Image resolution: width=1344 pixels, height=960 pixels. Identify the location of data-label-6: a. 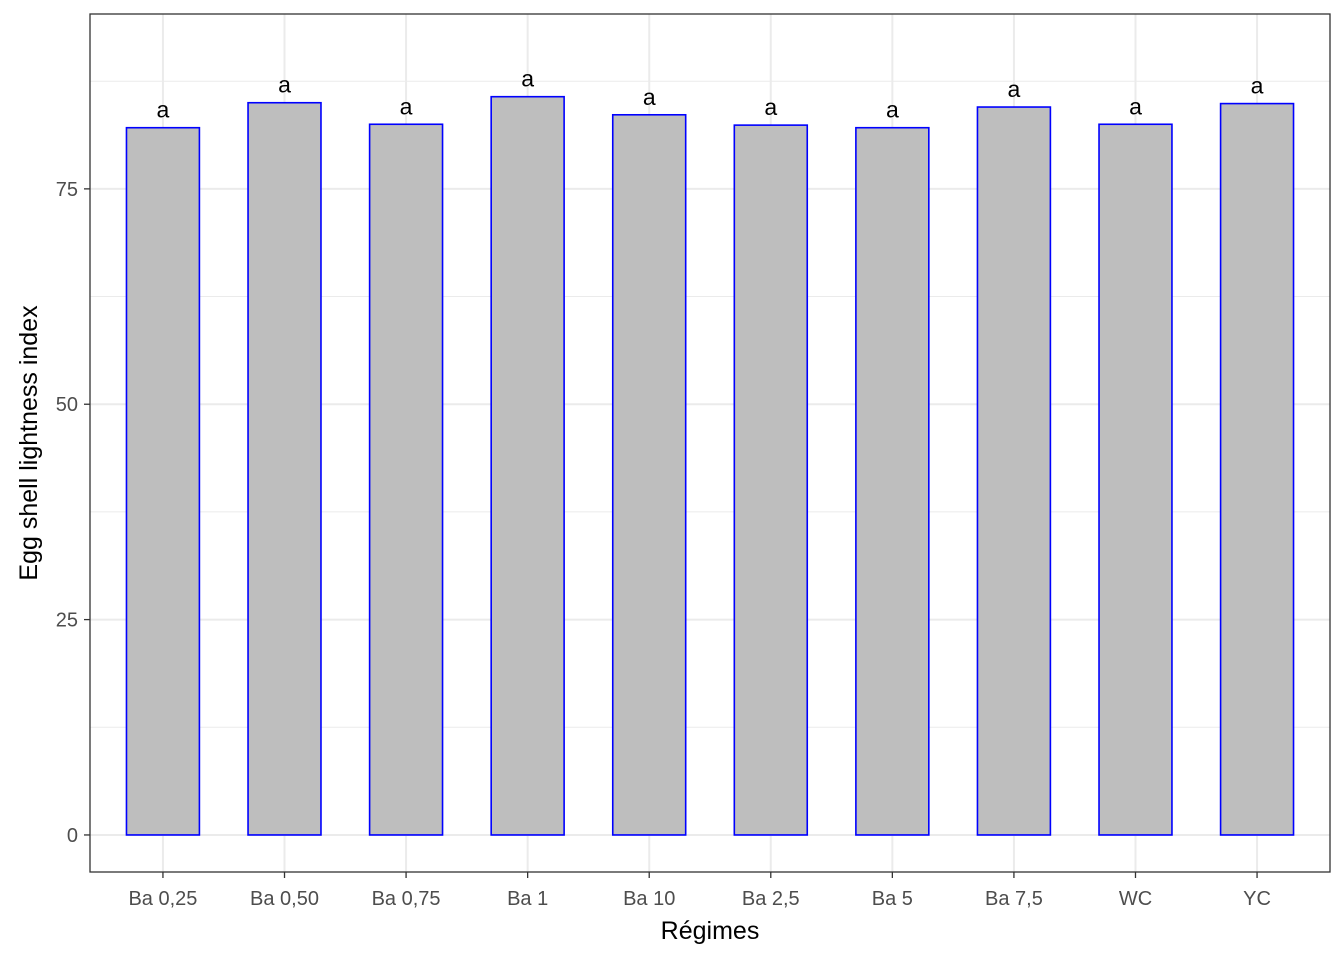
(892, 110).